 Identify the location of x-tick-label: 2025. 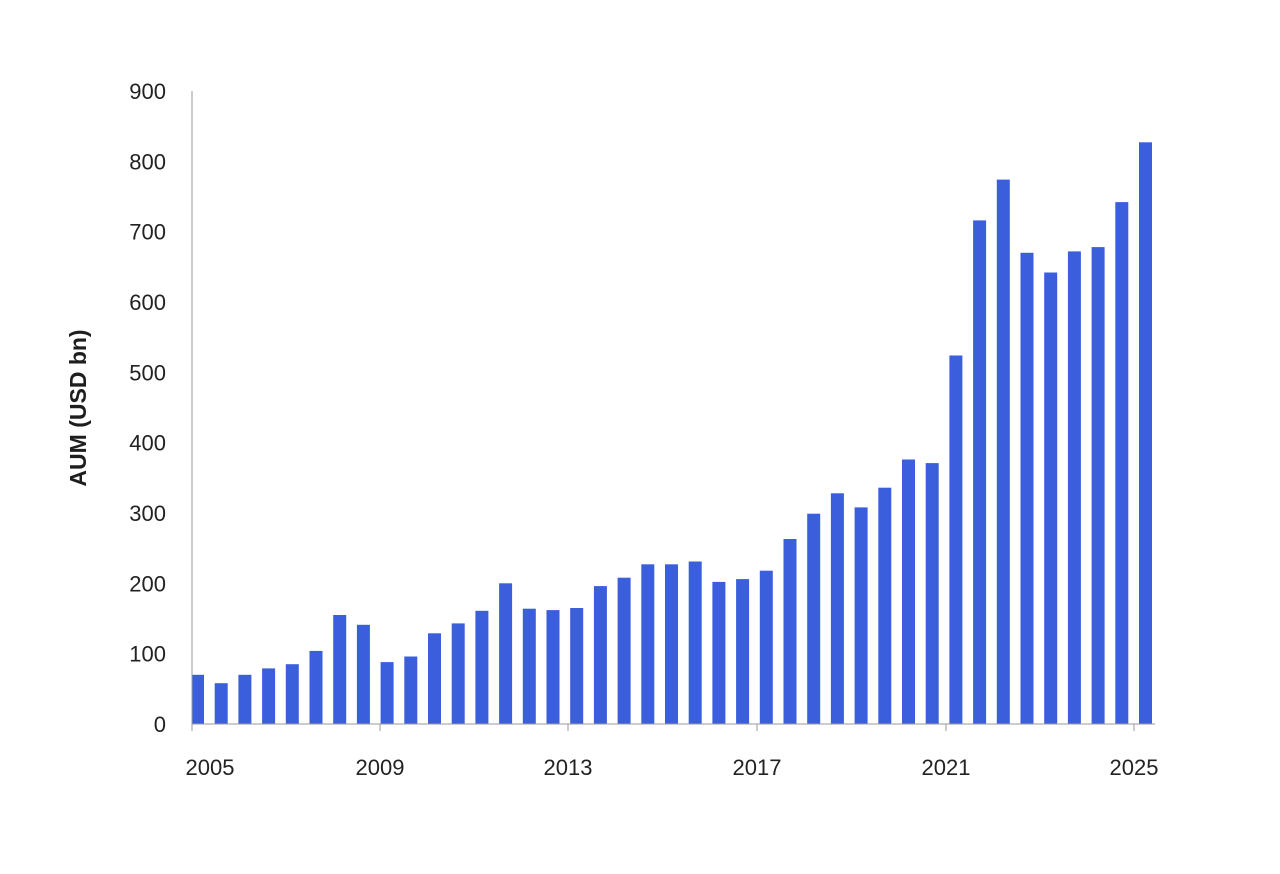
(1134, 767).